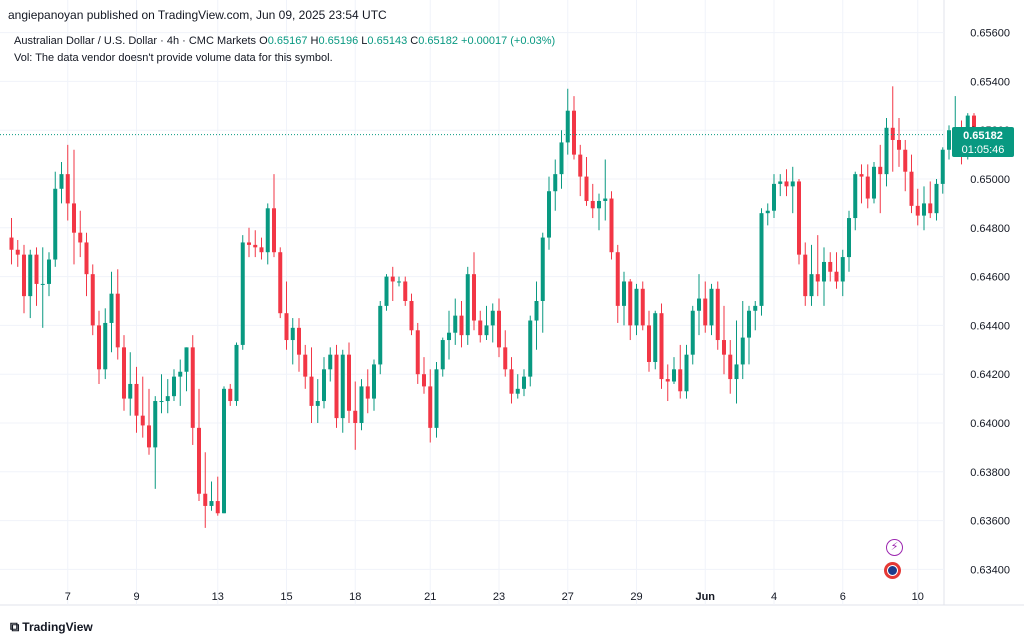 This screenshot has height=642, width=1024. I want to click on price-tick-label: 0.64600, so click(990, 278).